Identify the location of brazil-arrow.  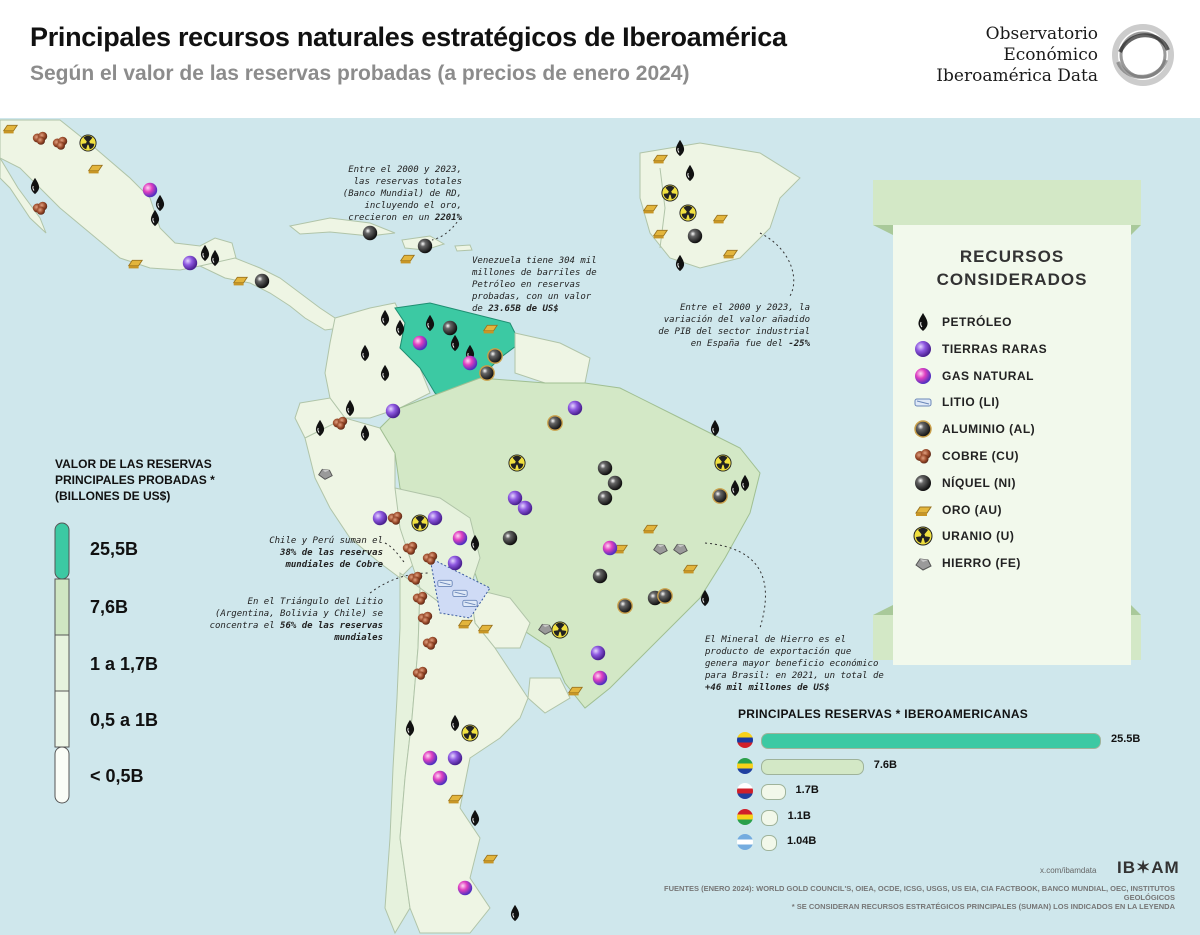
(735, 585).